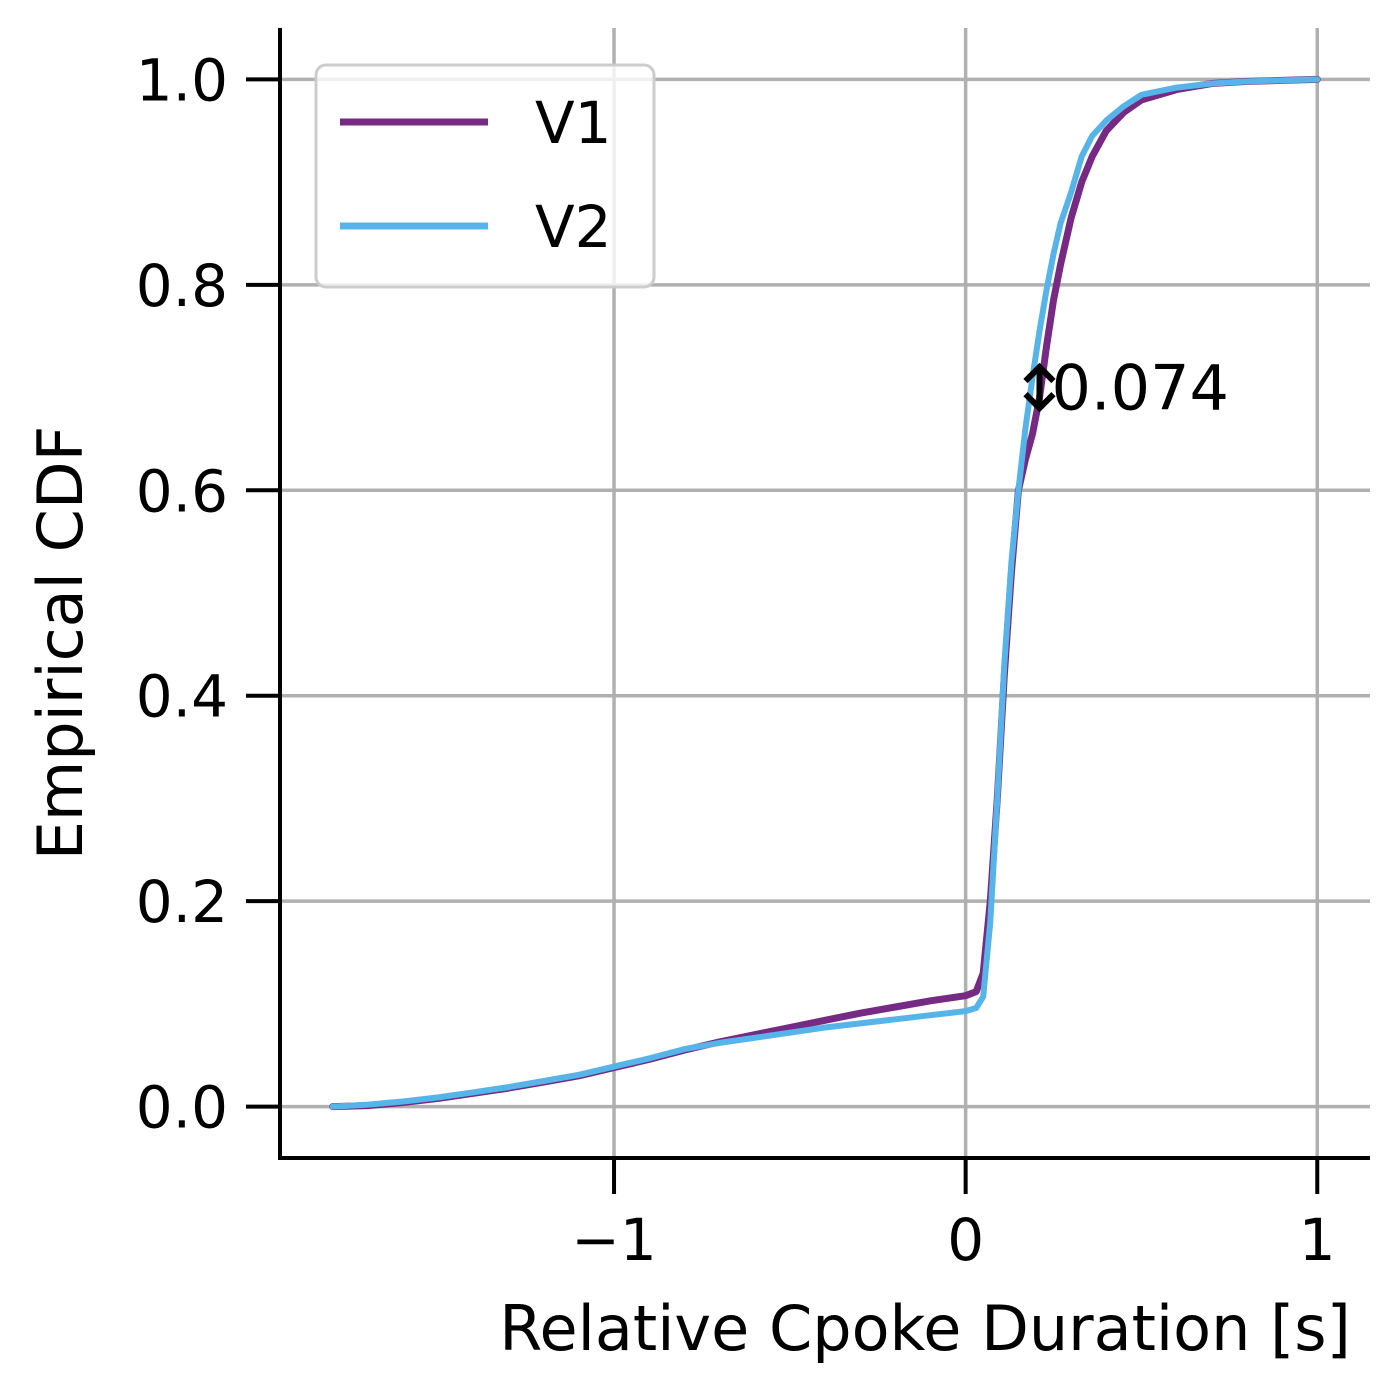  What do you see at coordinates (1039, 373) in the screenshot?
I see `ks-arrow-head-top` at bounding box center [1039, 373].